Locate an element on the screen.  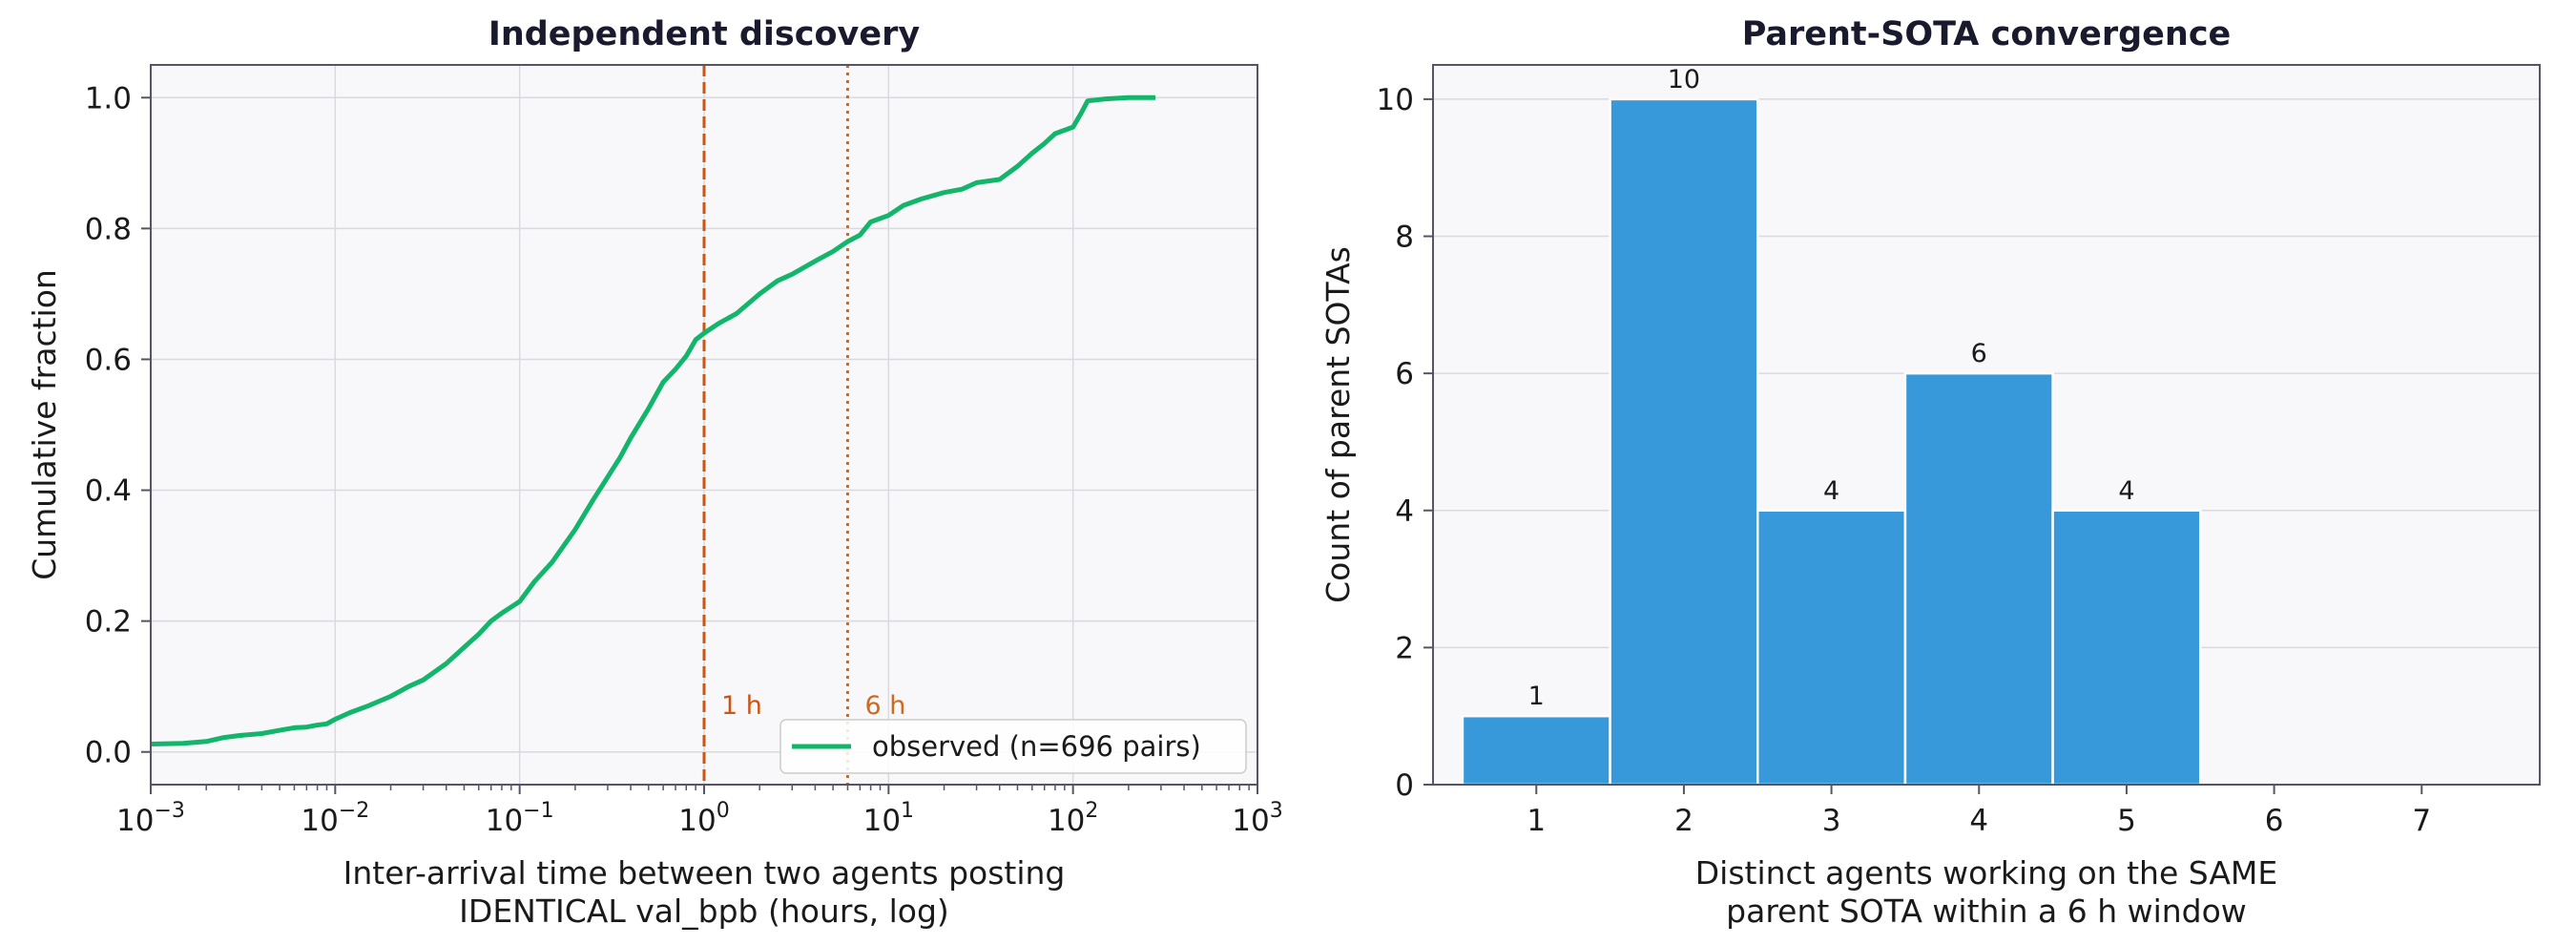
y-tick-label: 0.2 is located at coordinates (108, 623).